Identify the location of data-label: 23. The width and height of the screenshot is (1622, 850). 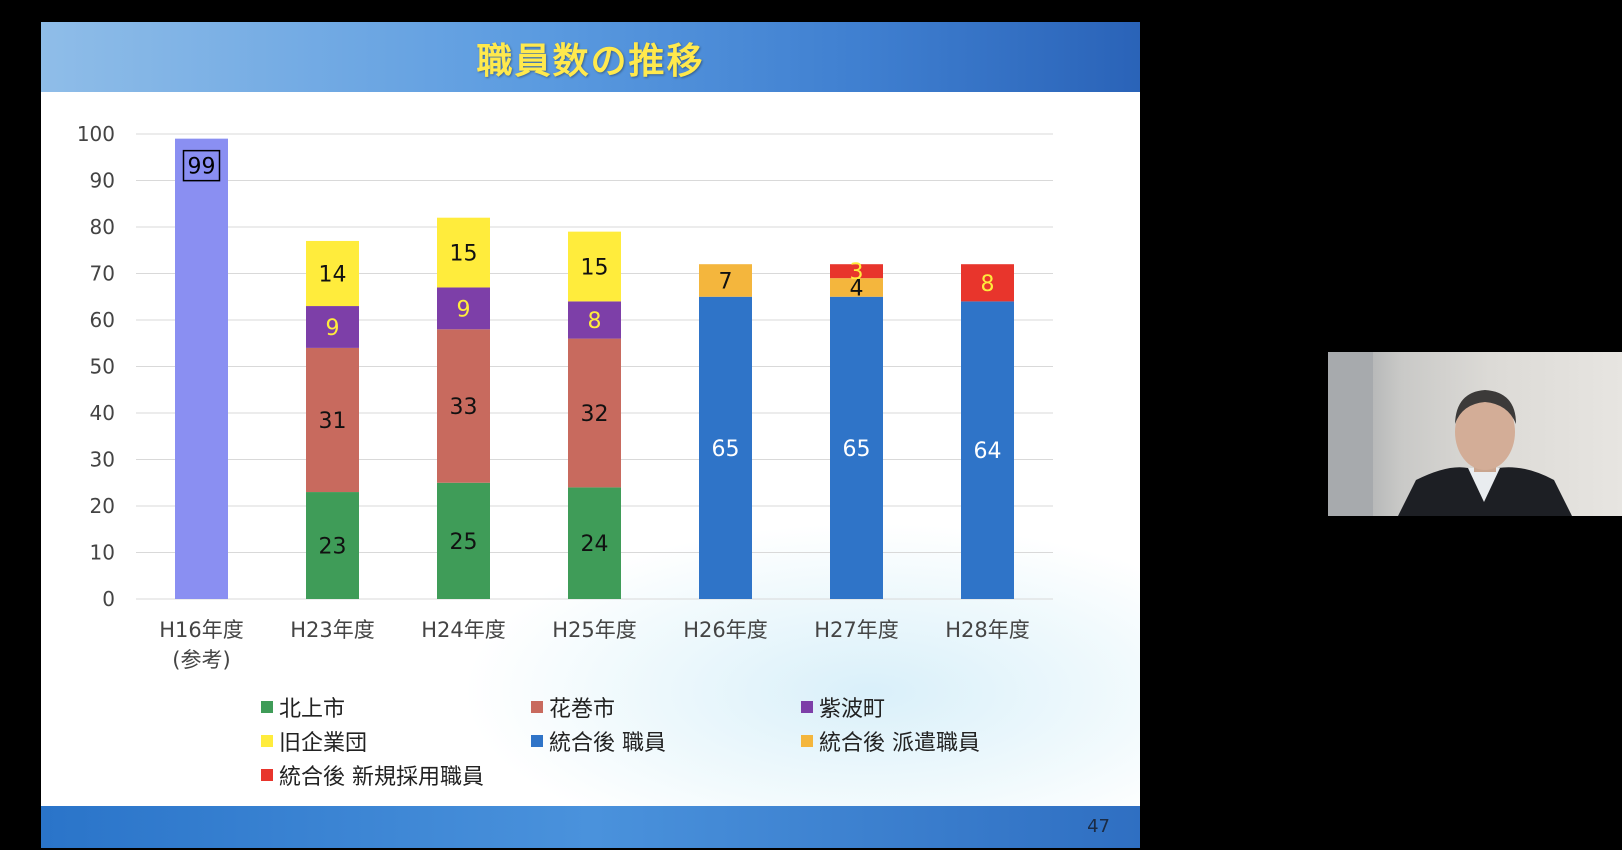
(333, 547).